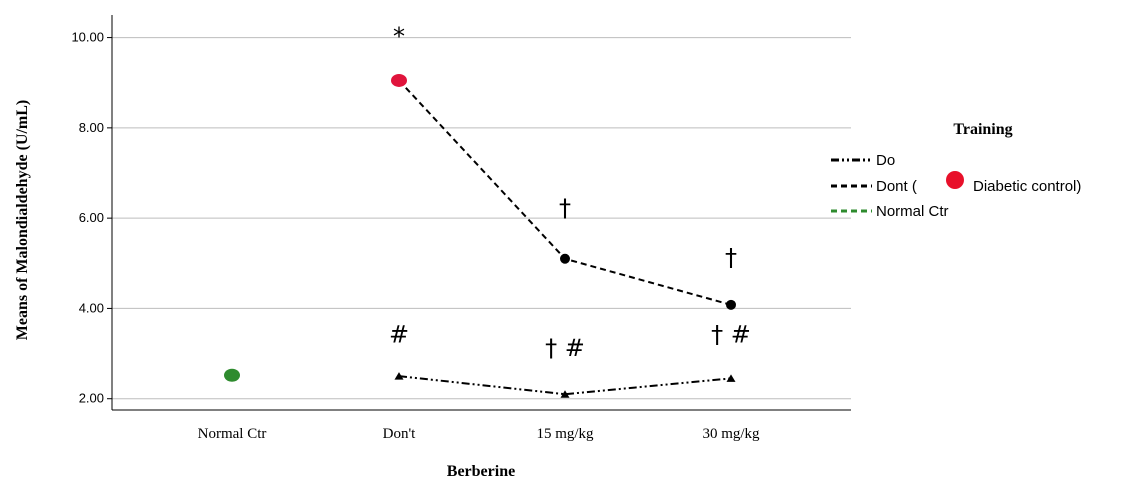 Image resolution: width=1131 pixels, height=482 pixels. Describe the element at coordinates (481, 471) in the screenshot. I see `x-axis-title: Berberine` at that location.